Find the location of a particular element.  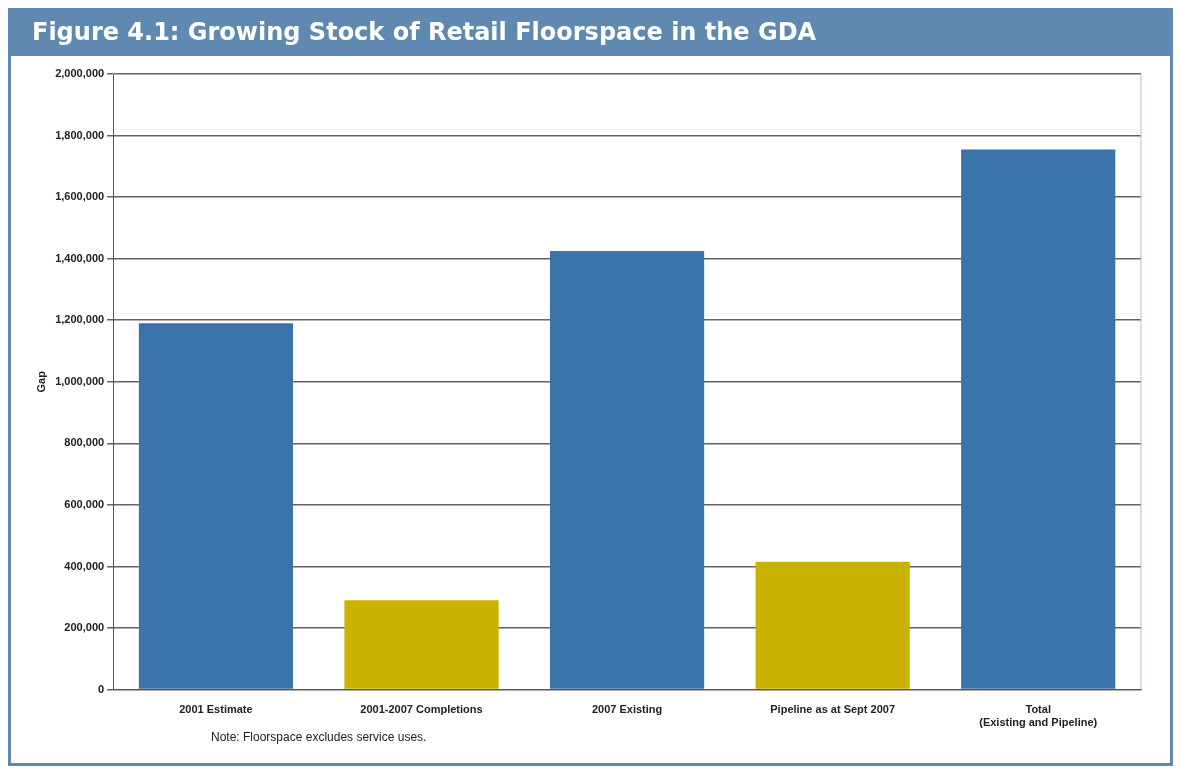

y-tick-label: 200,000 is located at coordinates (84, 627).